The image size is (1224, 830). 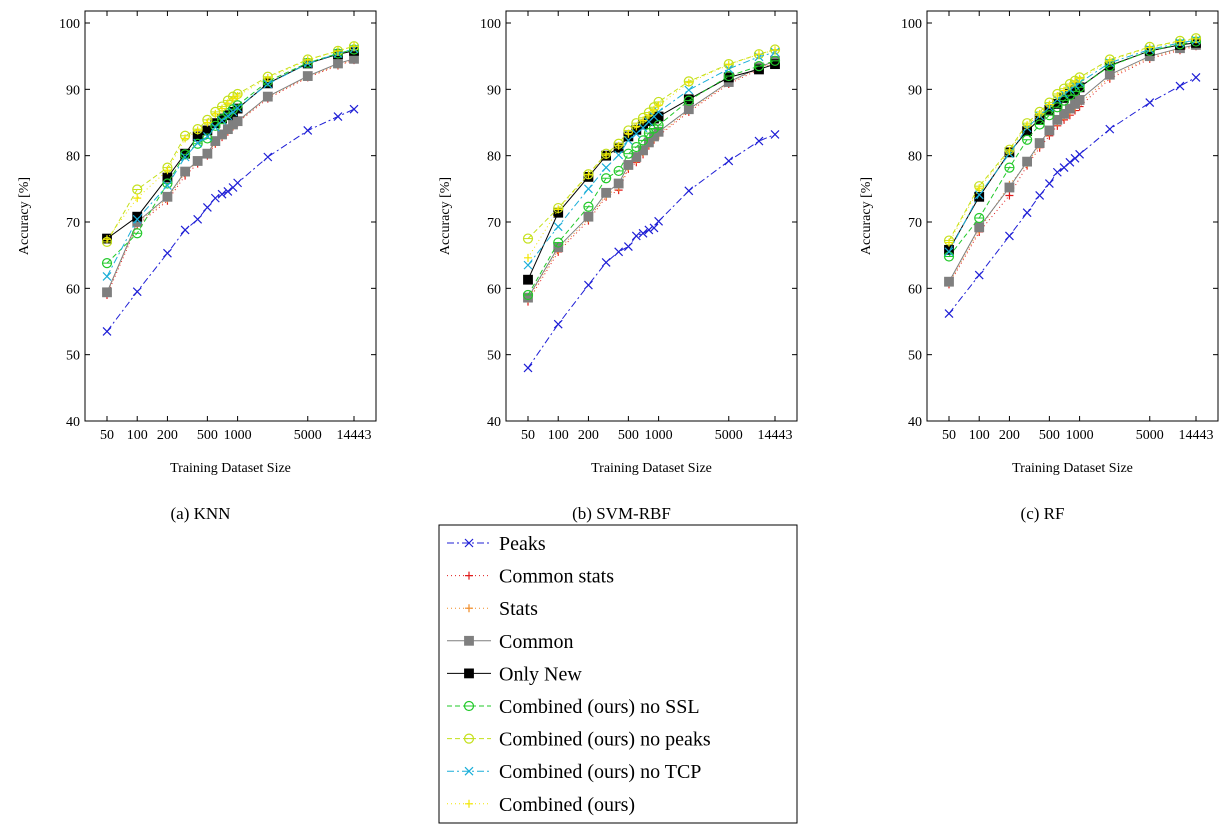 What do you see at coordinates (354, 435) in the screenshot?
I see `x-tick-label: 14443` at bounding box center [354, 435].